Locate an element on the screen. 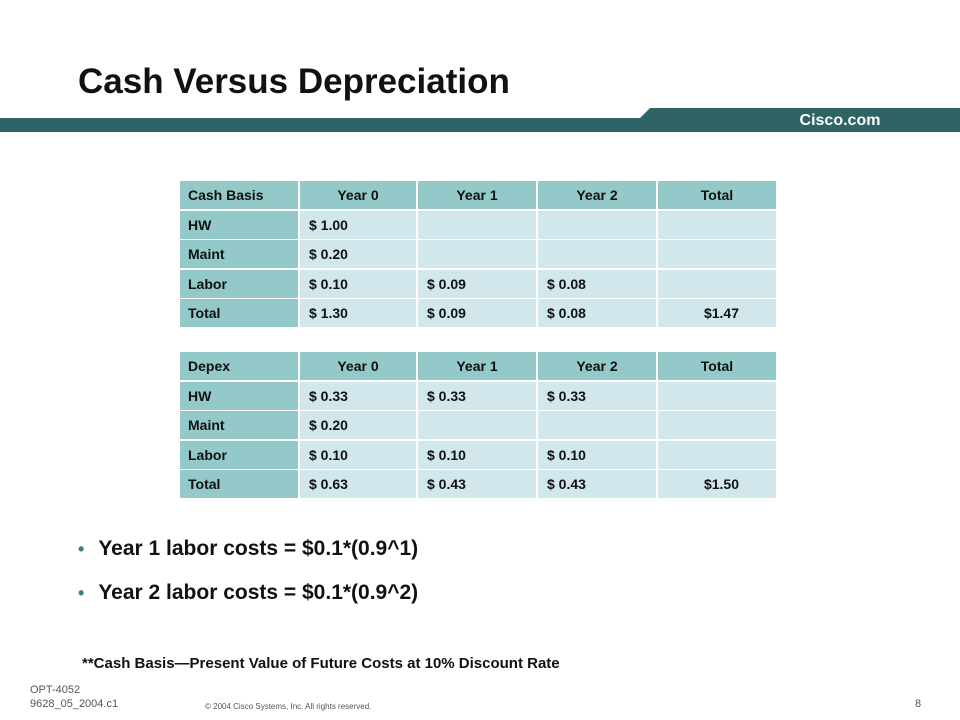 This screenshot has width=960, height=720. header-band: Cisco.com is located at coordinates (480, 120).